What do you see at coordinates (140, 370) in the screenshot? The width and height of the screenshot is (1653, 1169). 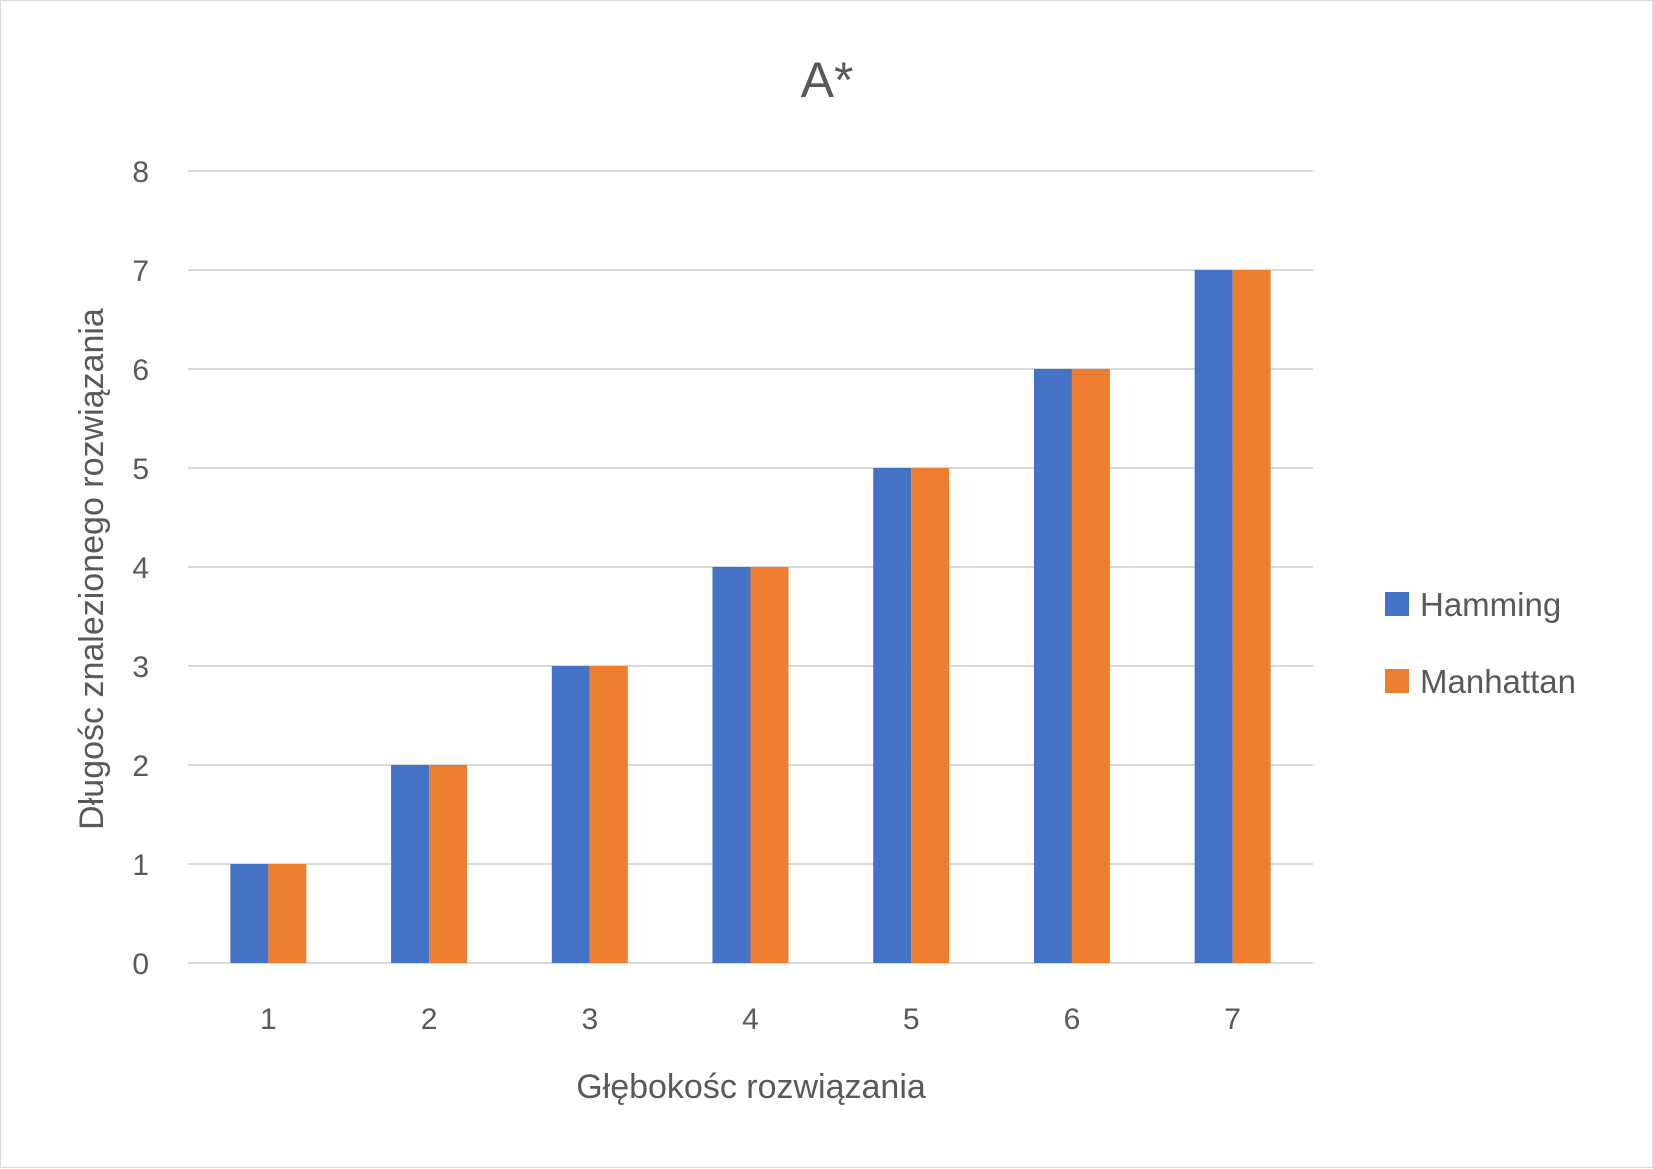 I see `y-tick-label: 6` at bounding box center [140, 370].